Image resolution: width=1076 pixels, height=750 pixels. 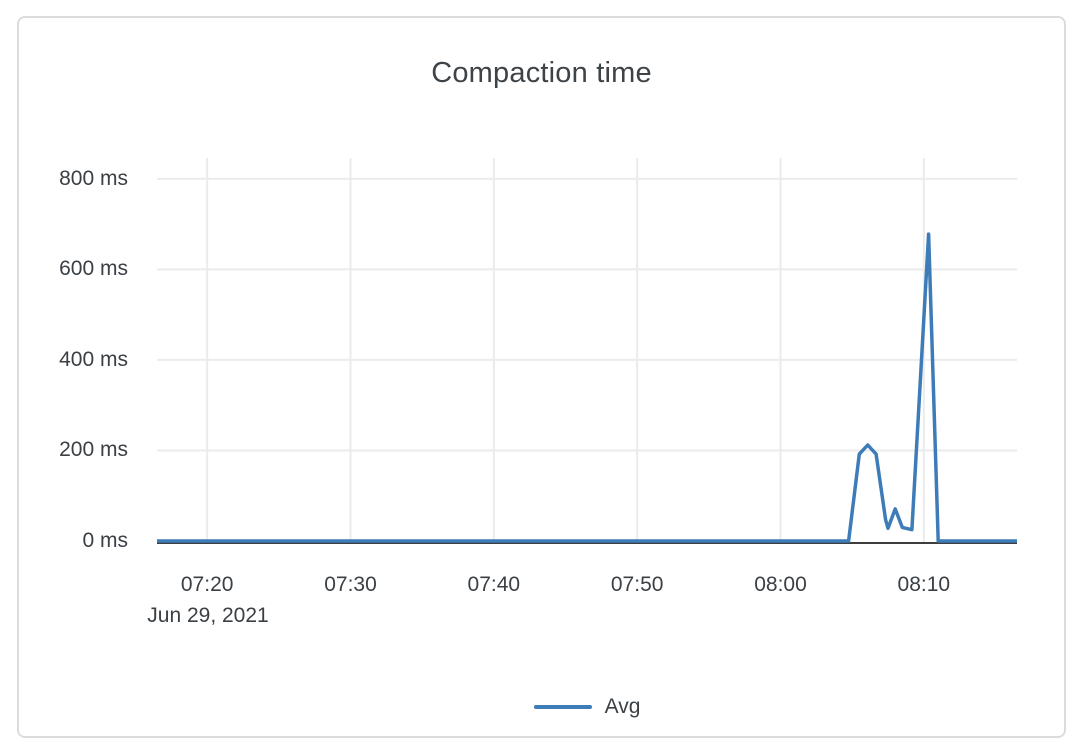 I want to click on x-tick-label: 07:30, so click(x=350, y=584).